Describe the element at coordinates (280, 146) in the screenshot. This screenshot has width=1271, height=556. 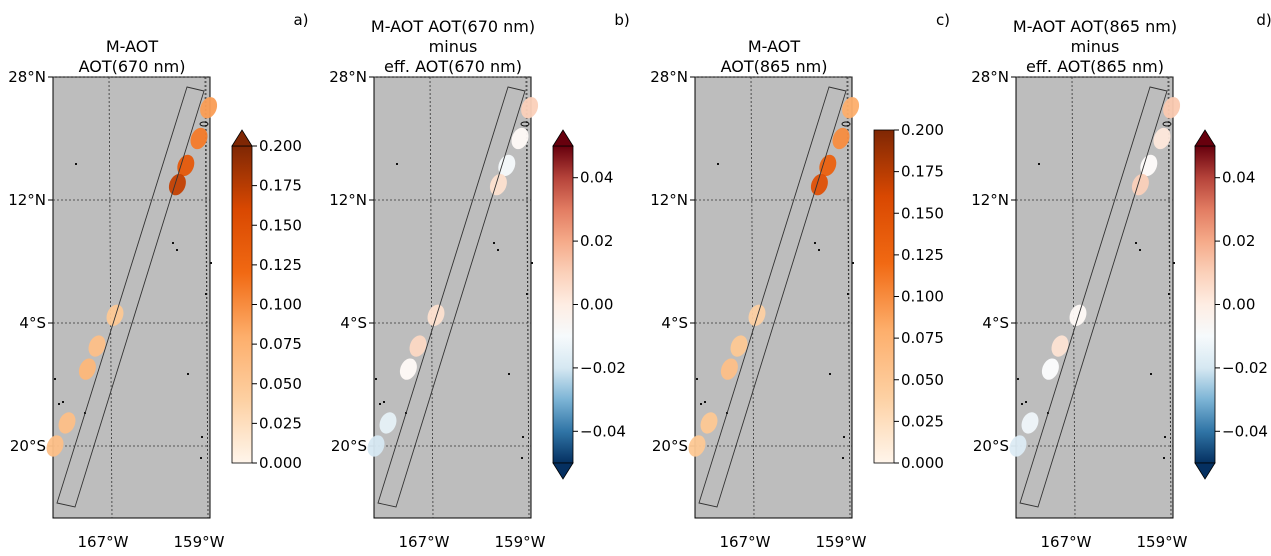
I see `colorbar-tick-label: 0.200` at that location.